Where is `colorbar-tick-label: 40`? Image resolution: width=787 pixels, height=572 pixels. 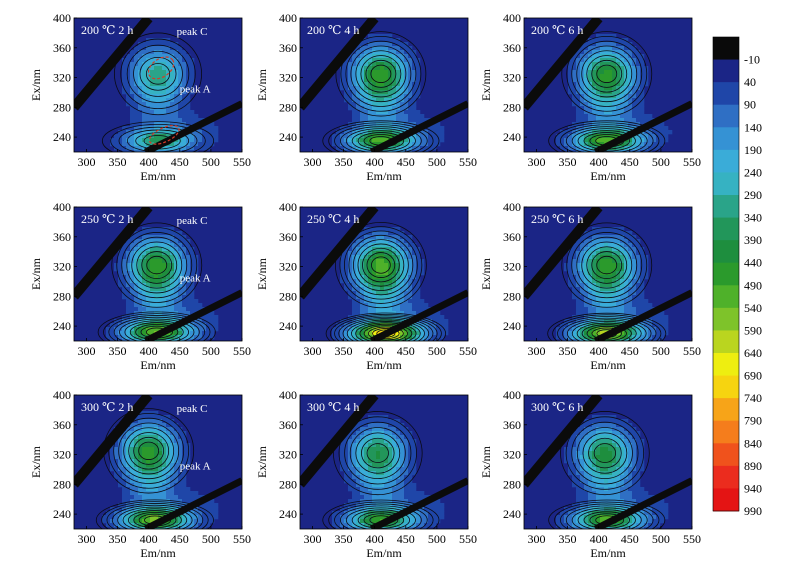 colorbar-tick-label: 40 is located at coordinates (750, 82).